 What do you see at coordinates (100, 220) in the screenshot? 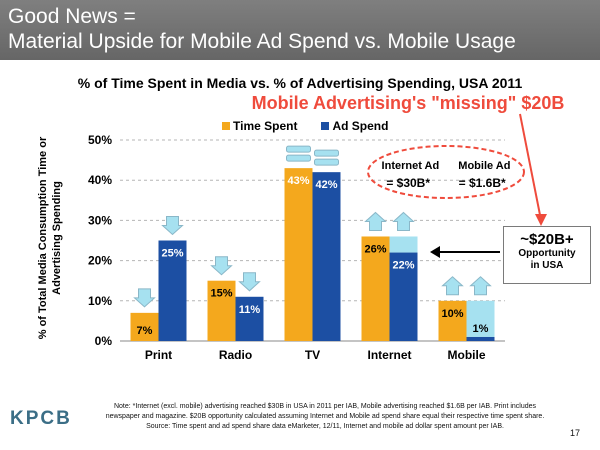
I see `y-tick-label: 30%` at bounding box center [100, 220].